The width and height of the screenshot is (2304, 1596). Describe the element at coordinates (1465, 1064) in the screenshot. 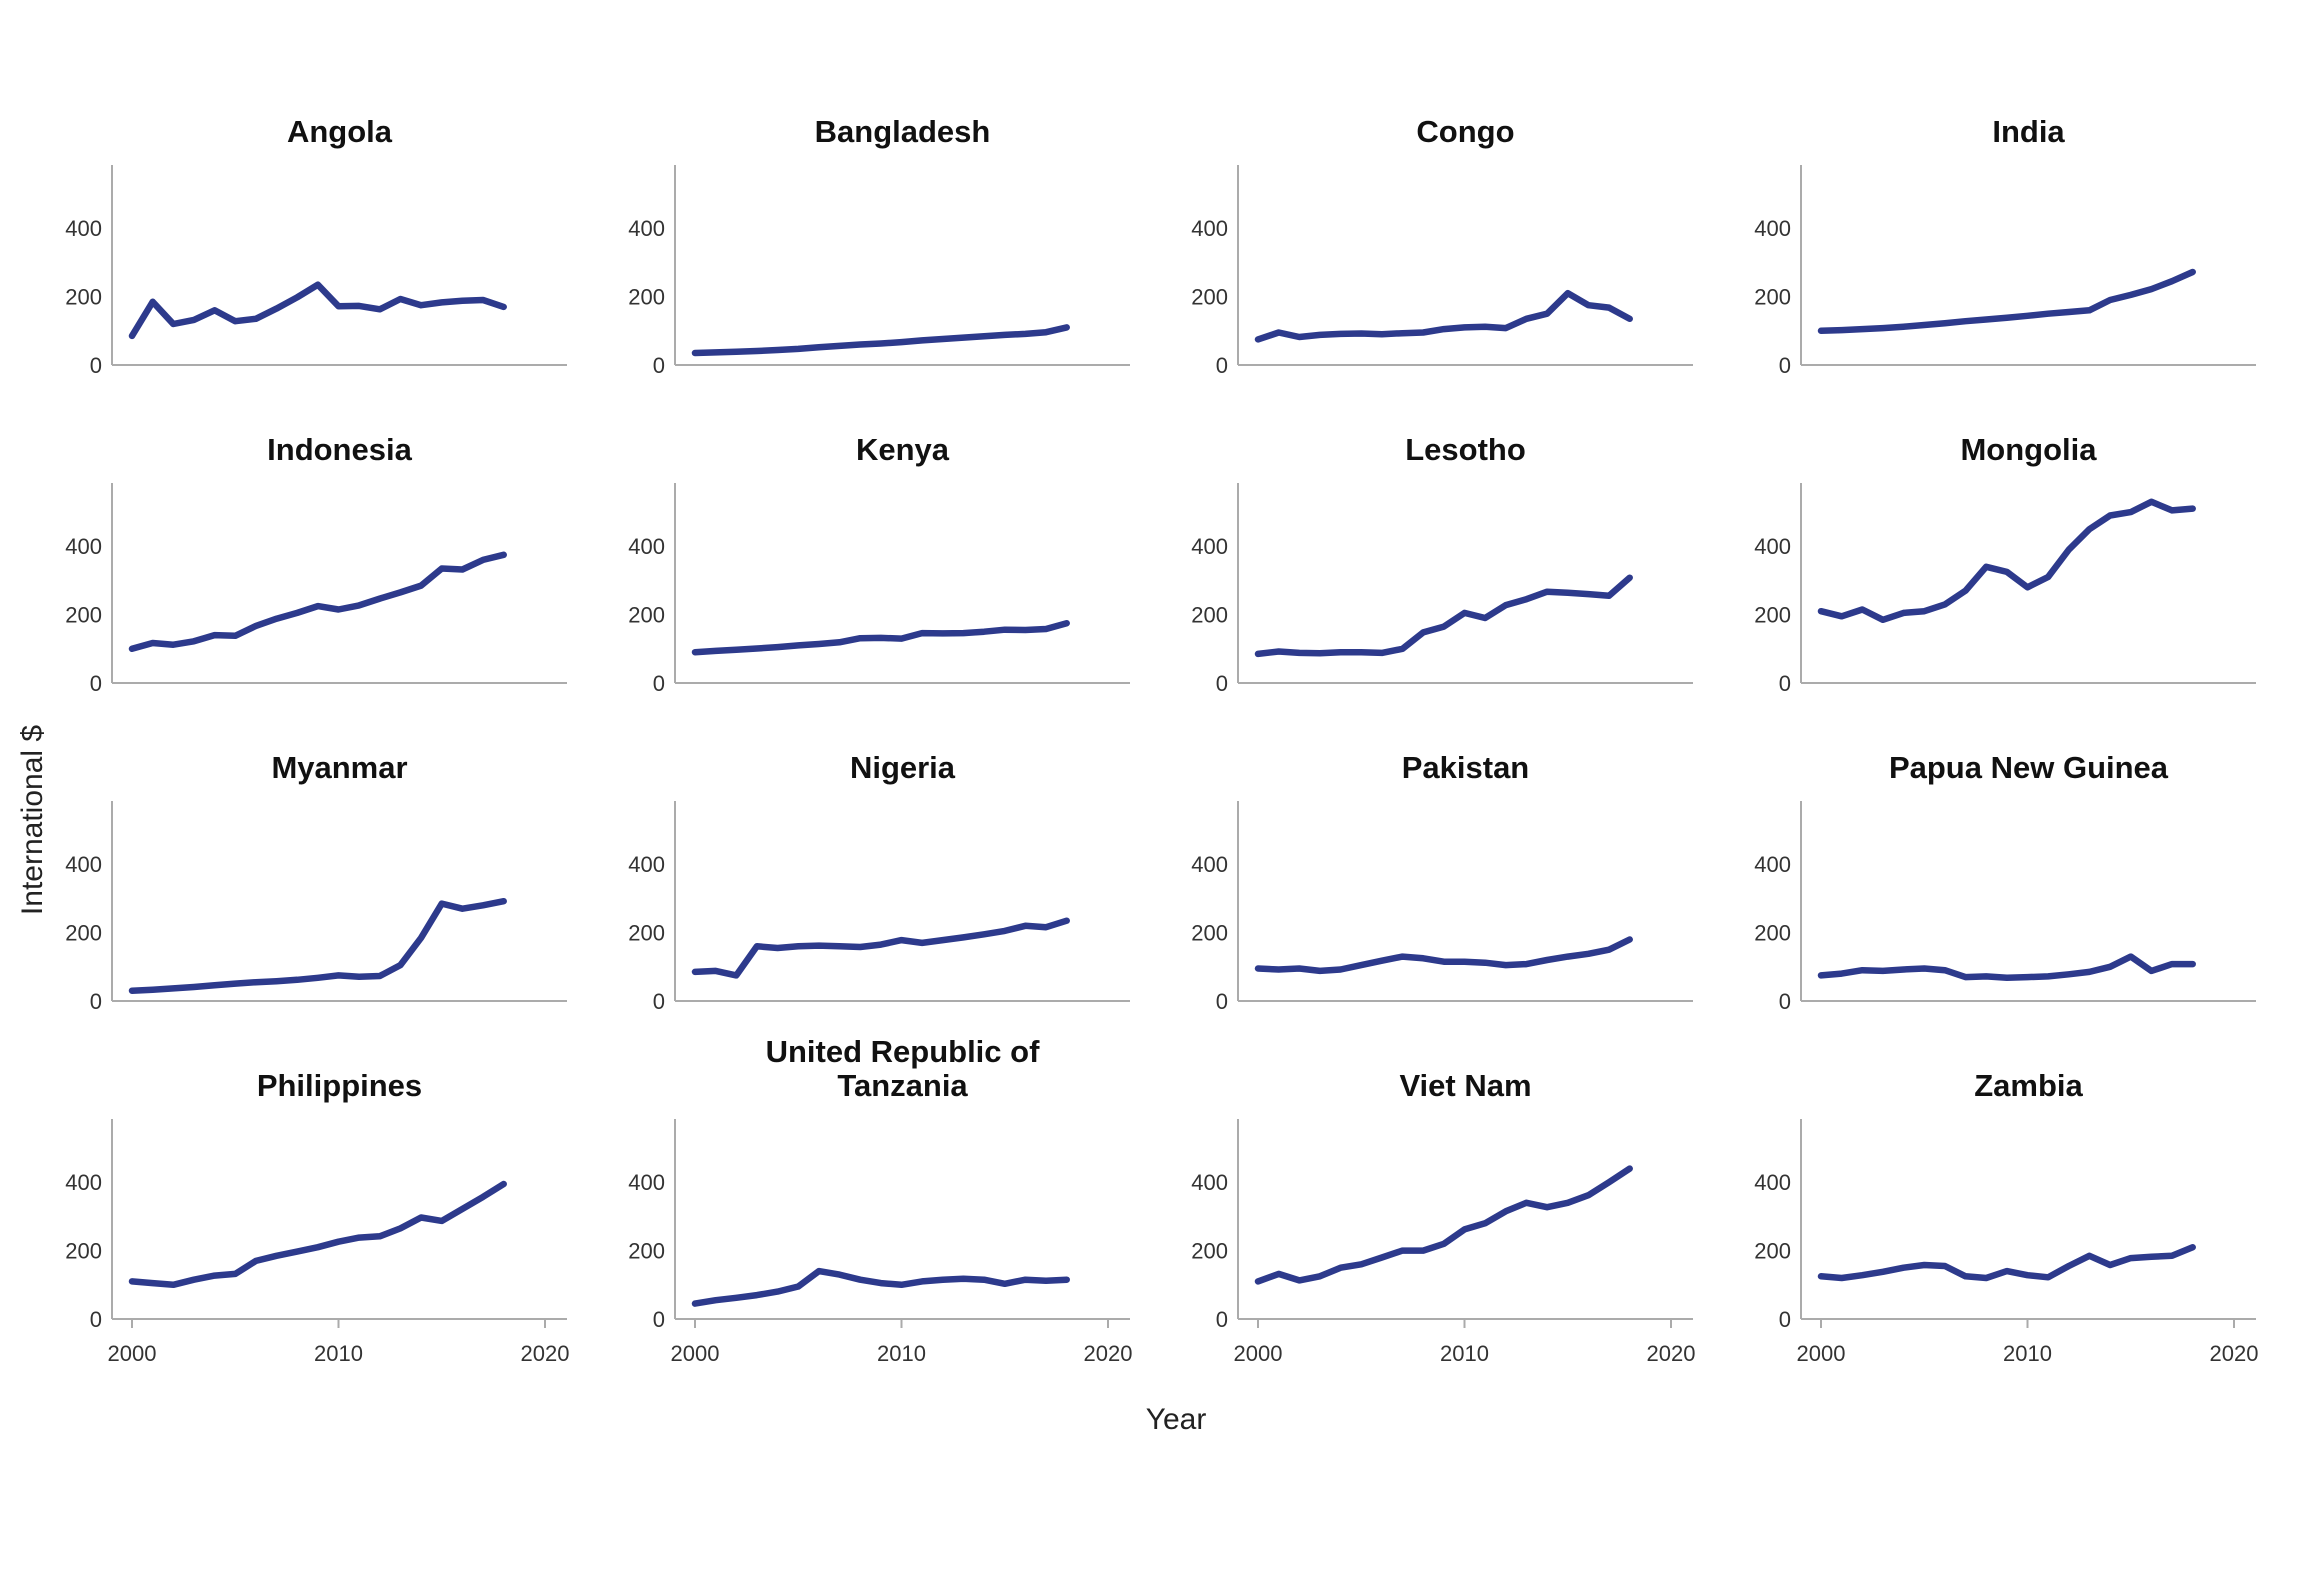

I see `facet-title: Viet Nam` at that location.